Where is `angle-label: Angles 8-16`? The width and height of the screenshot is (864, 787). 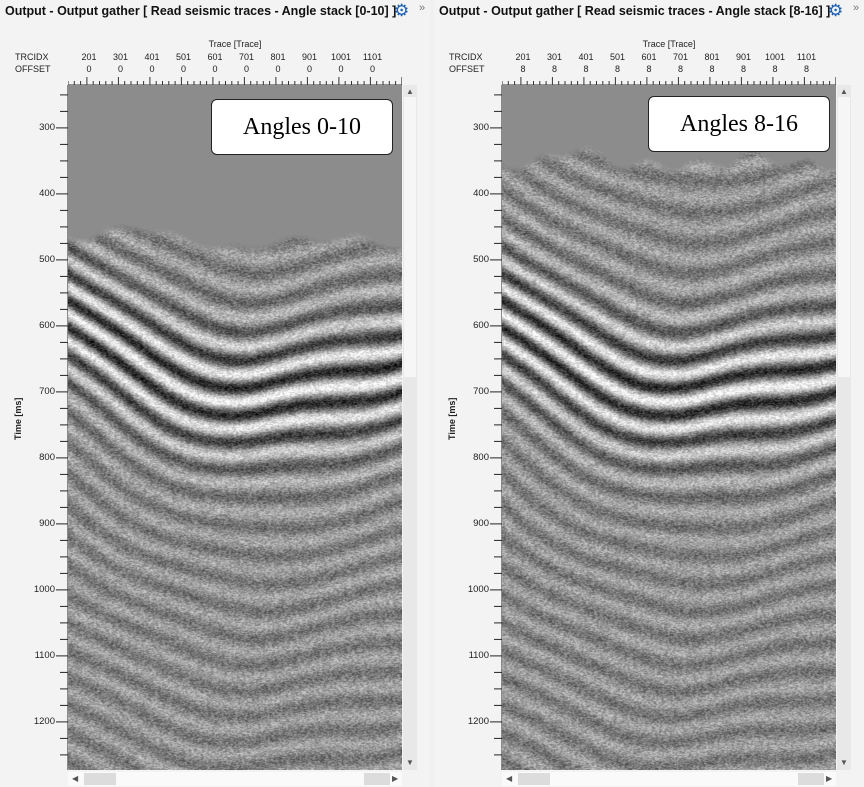
angle-label: Angles 8-16 is located at coordinates (739, 123).